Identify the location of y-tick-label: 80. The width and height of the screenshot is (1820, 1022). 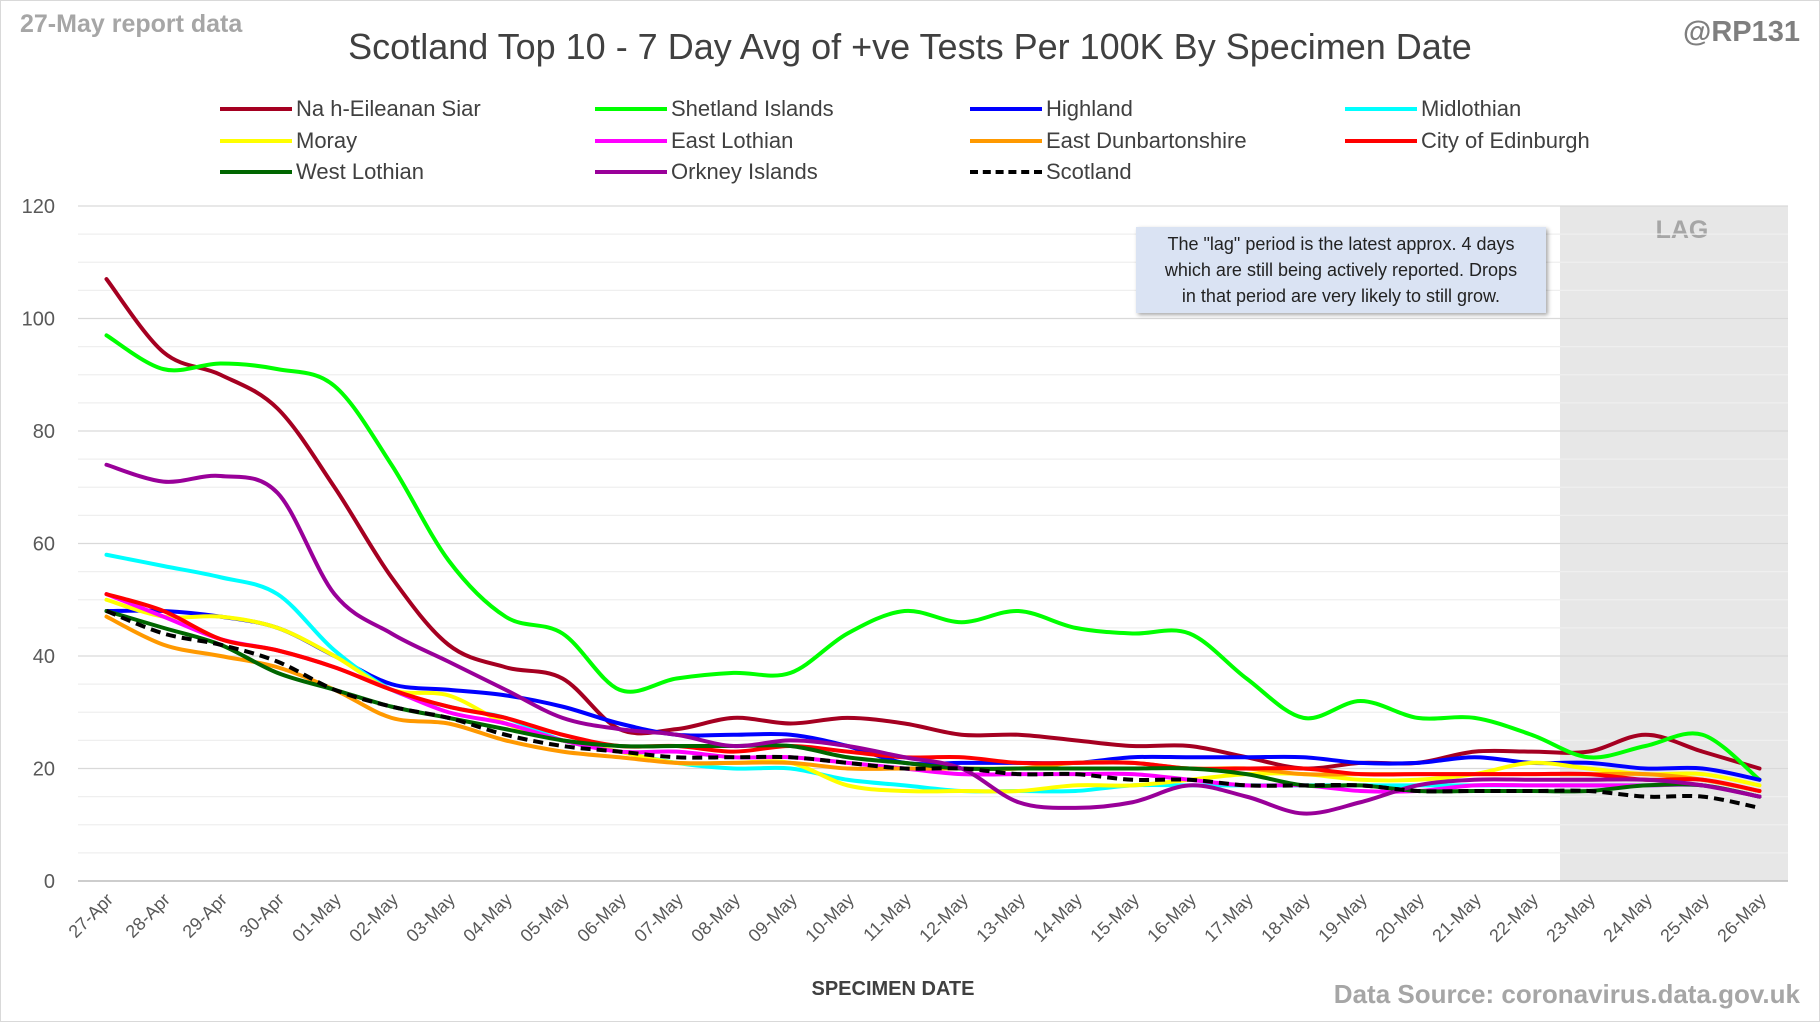
(44, 432).